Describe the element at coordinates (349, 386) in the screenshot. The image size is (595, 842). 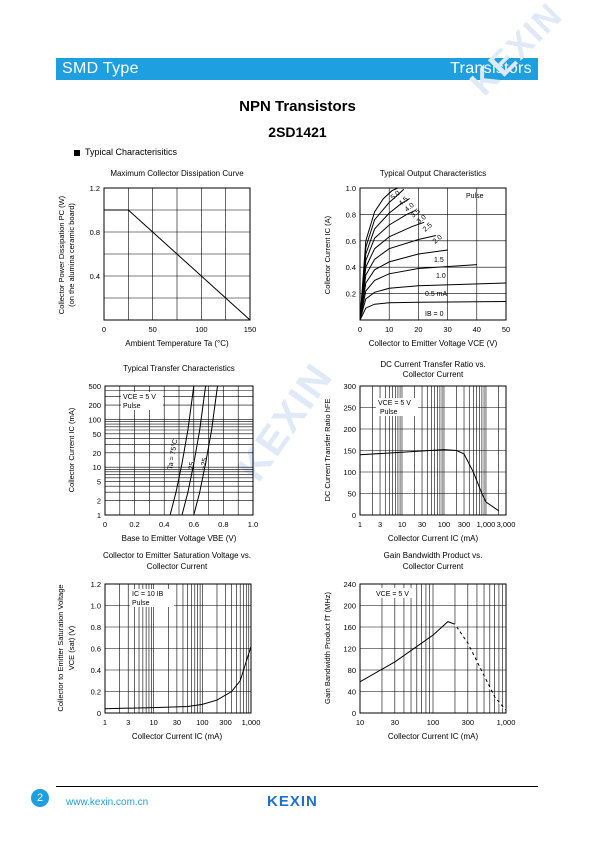
I see `y-tick-label: 300` at that location.